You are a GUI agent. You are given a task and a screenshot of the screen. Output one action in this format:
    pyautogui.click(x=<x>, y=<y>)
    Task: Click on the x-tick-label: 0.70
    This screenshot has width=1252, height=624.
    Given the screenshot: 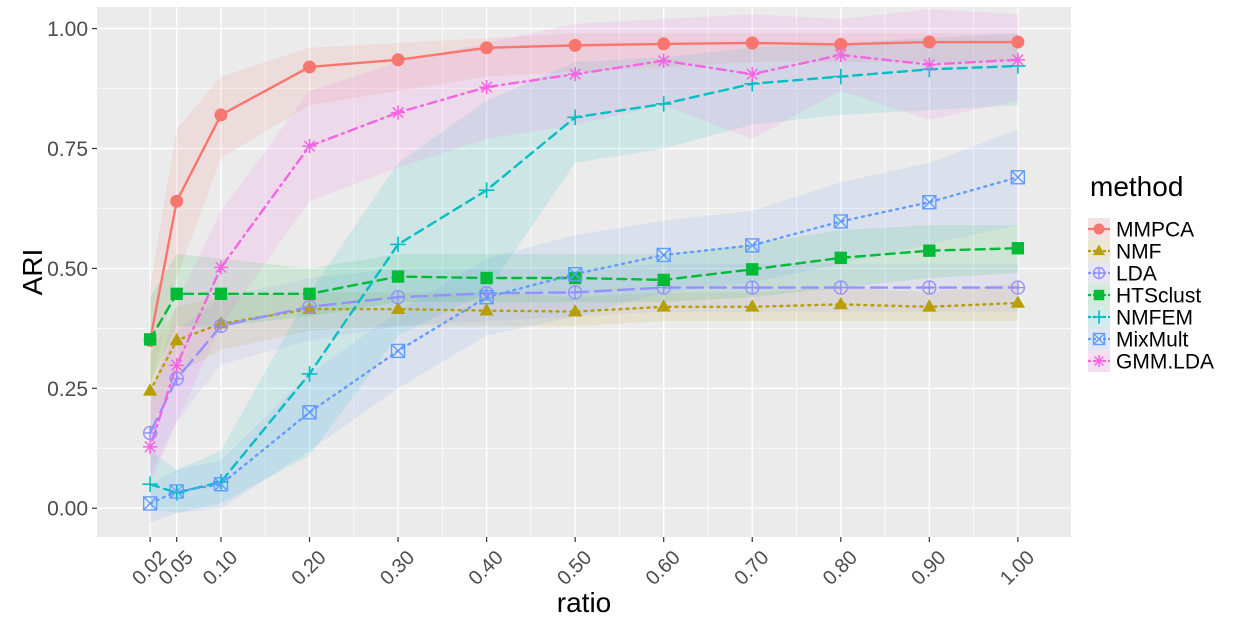 What is the action you would take?
    pyautogui.click(x=751, y=568)
    